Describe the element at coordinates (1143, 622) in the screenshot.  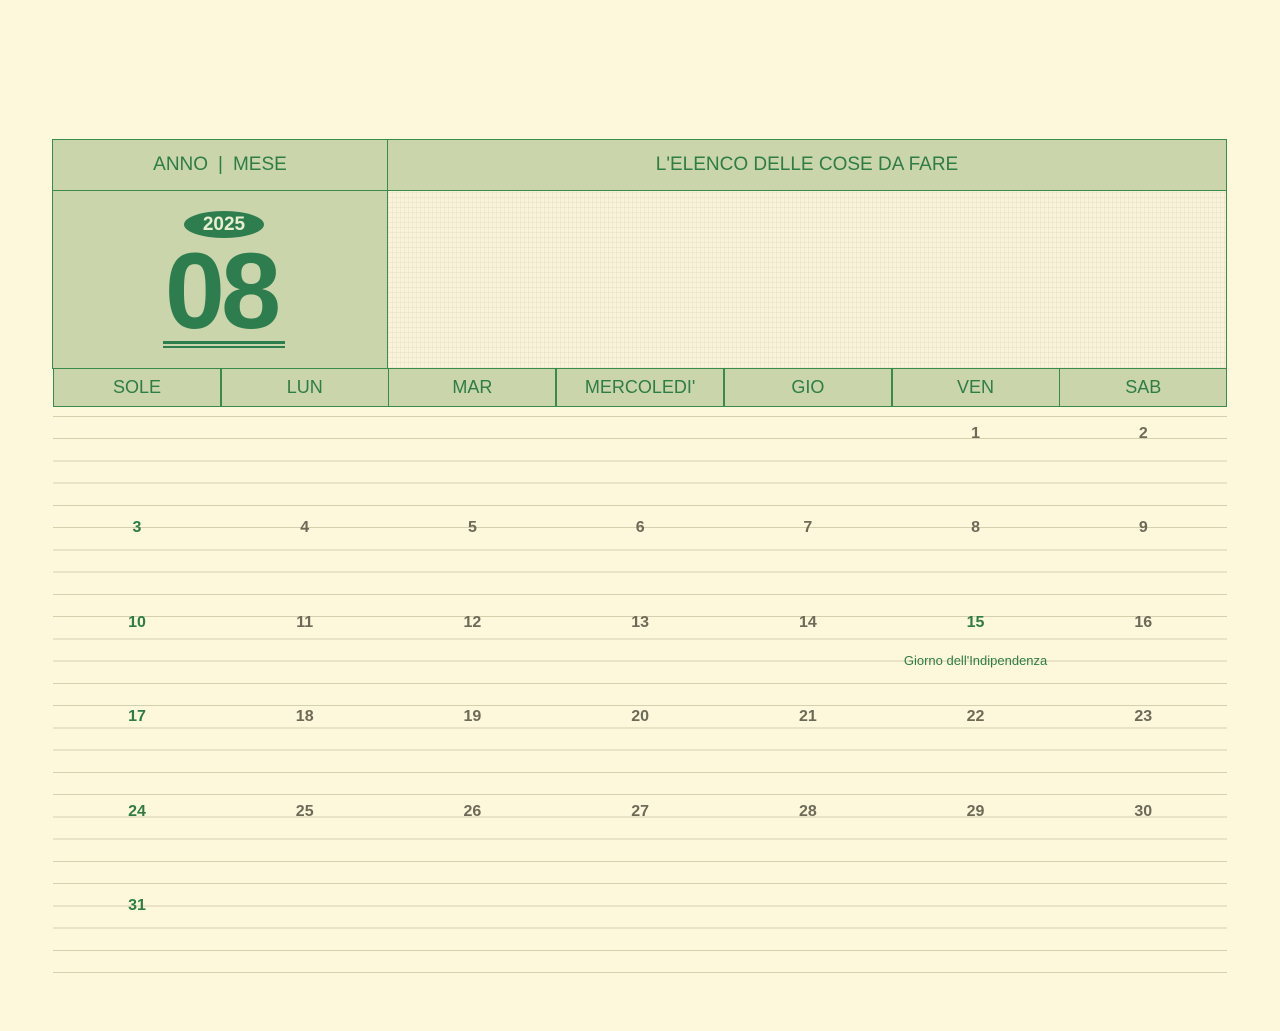
I see `day-cell: 16` at that location.